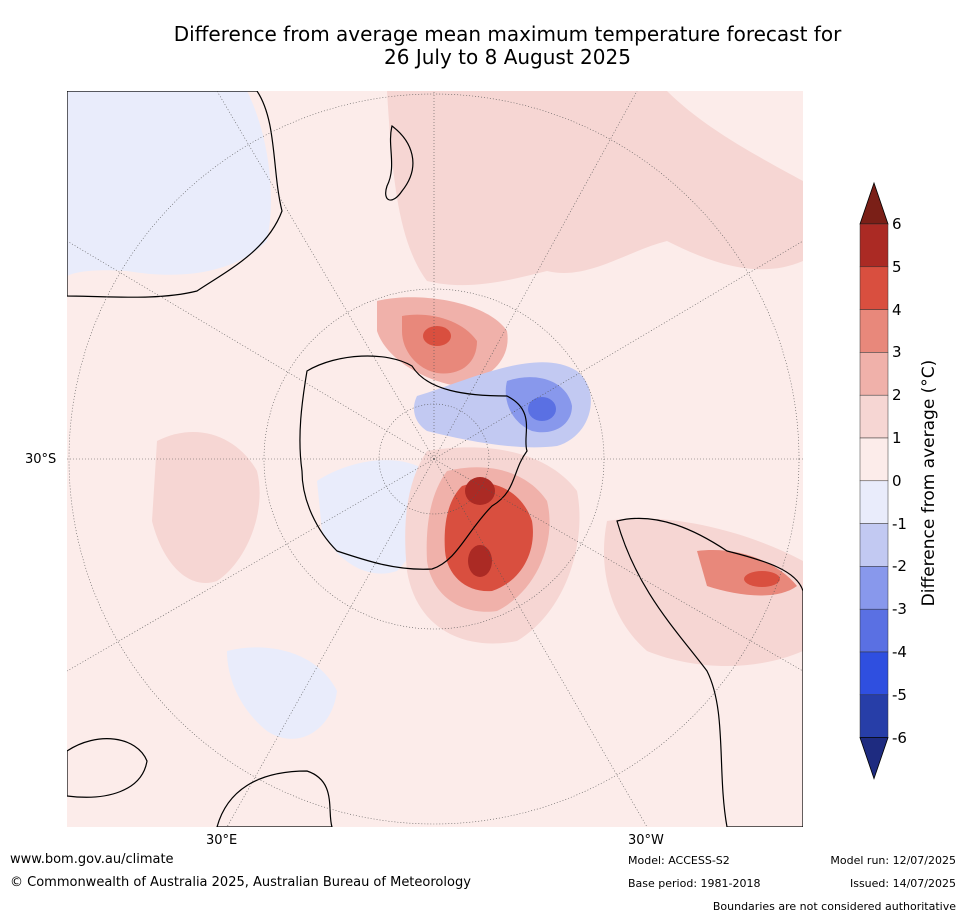 The image size is (965, 919). Describe the element at coordinates (897, 395) in the screenshot. I see `colorbar-tick-label: 2` at that location.